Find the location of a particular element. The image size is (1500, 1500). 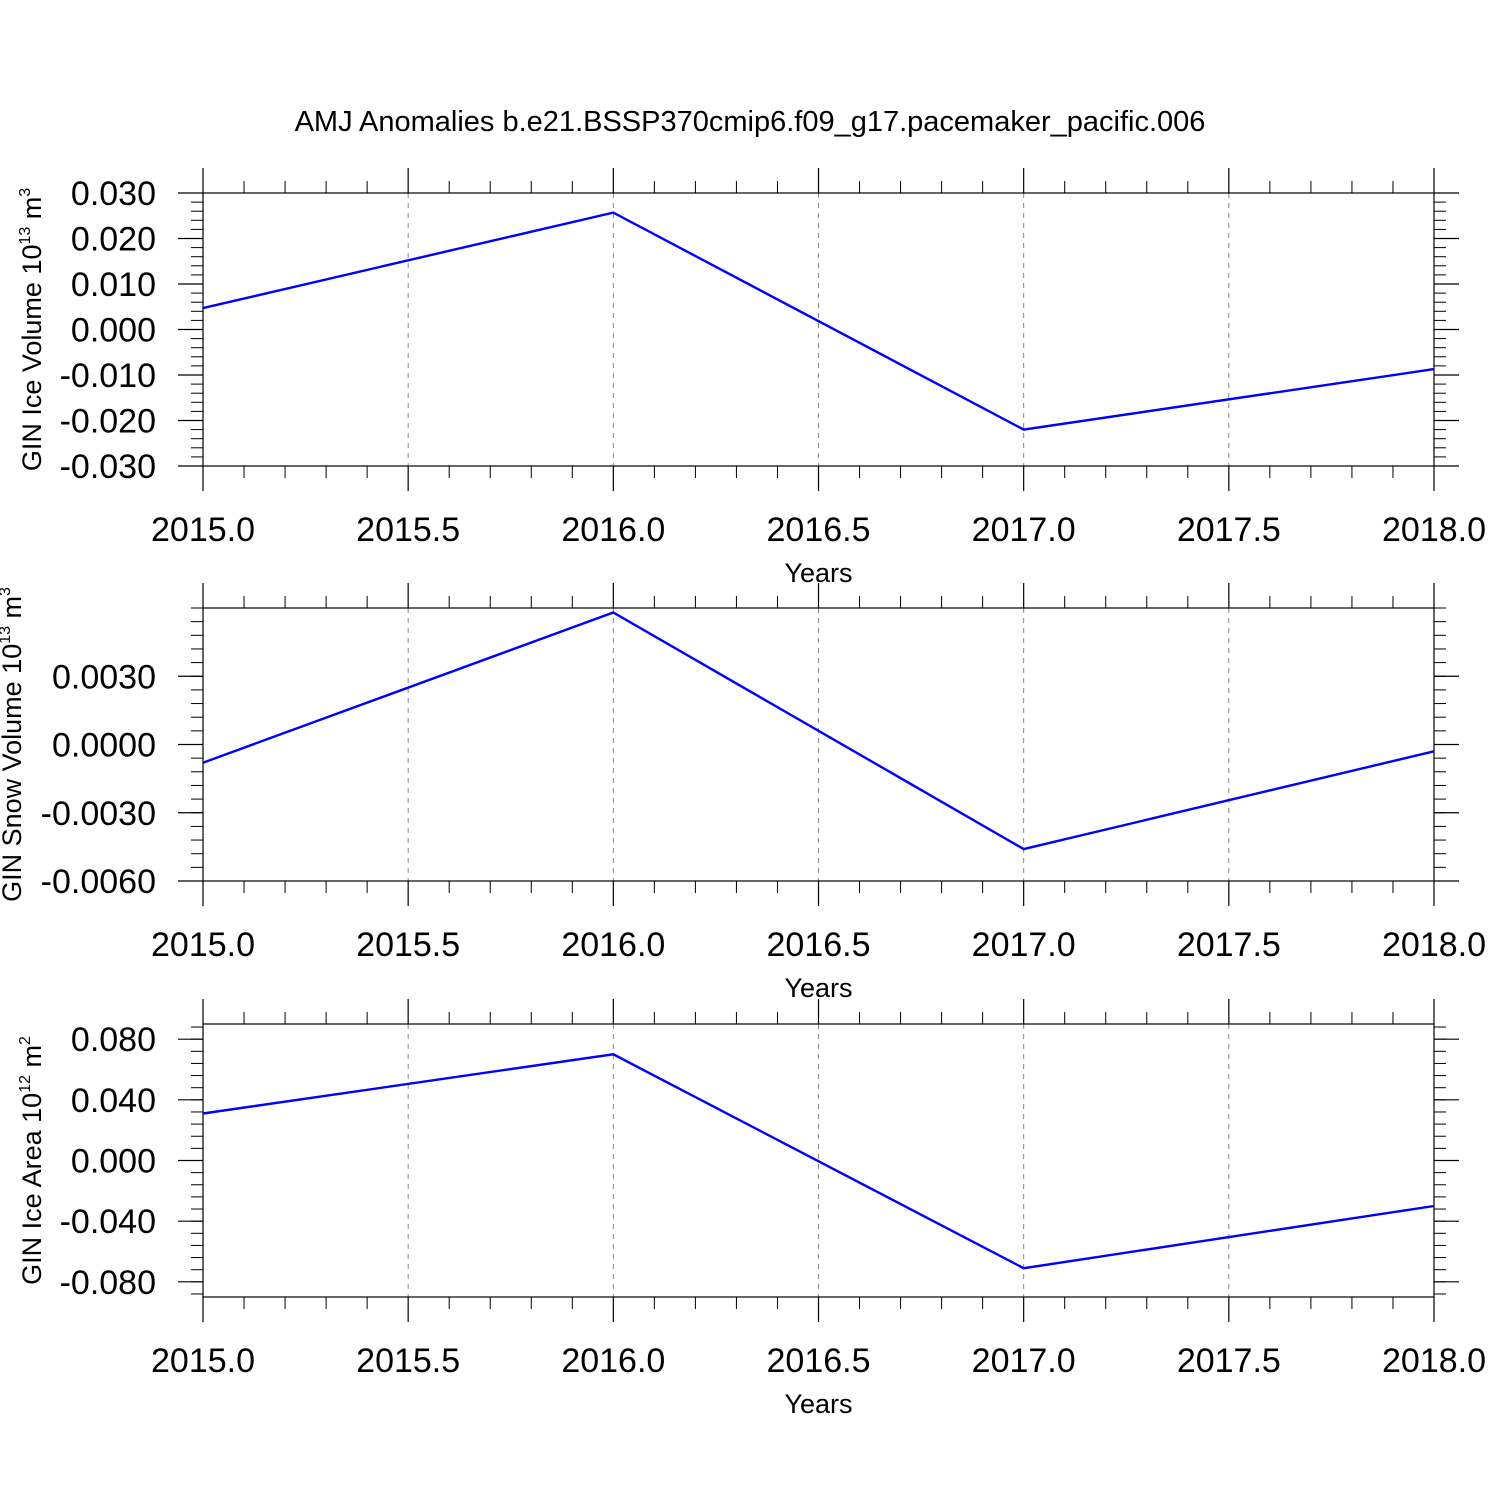

y-tick-label: -0.0060 is located at coordinates (98, 882).